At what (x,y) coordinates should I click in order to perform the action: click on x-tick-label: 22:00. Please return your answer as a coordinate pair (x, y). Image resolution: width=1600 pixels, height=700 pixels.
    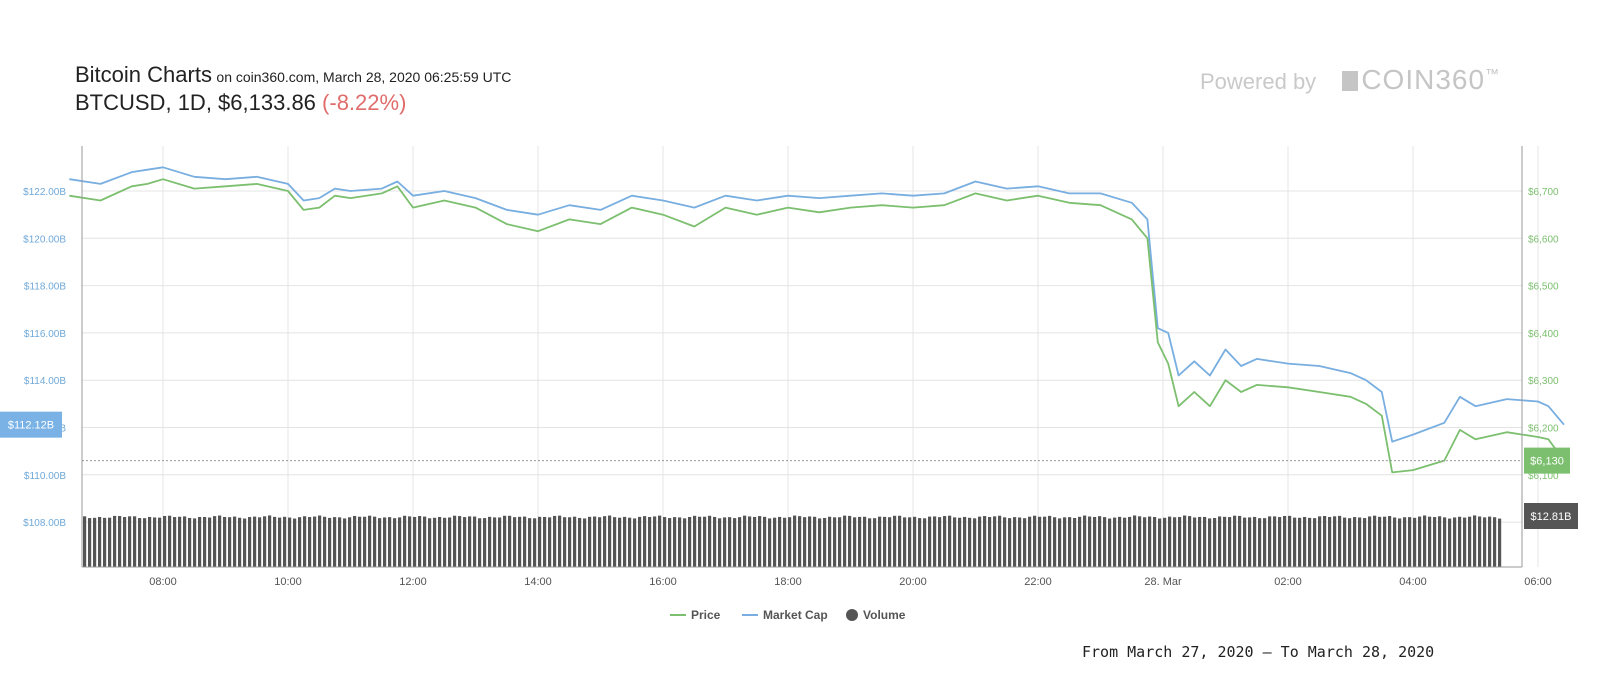
    Looking at the image, I should click on (1038, 582).